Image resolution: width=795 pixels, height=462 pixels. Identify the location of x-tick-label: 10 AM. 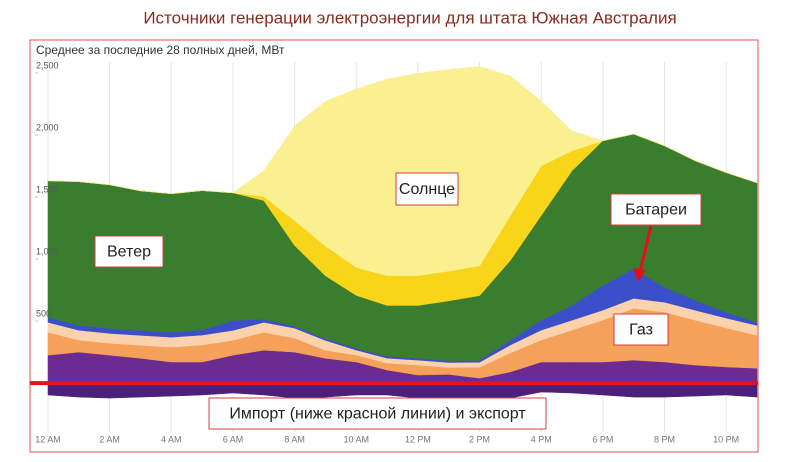
(357, 439).